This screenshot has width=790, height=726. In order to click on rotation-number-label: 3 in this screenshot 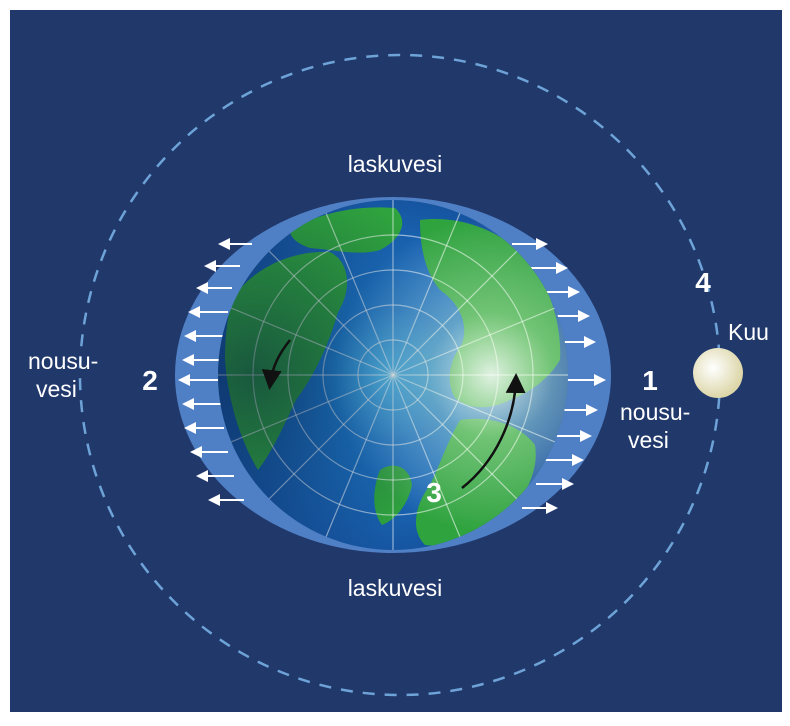, I will do `click(434, 492)`.